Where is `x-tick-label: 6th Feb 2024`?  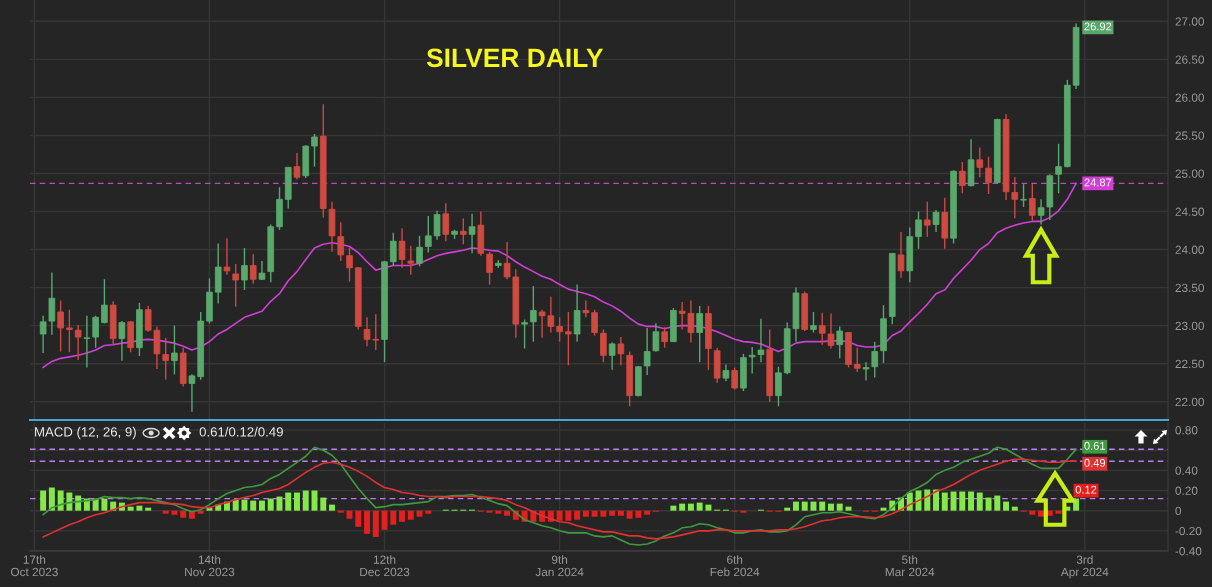 x-tick-label: 6th Feb 2024 is located at coordinates (735, 566).